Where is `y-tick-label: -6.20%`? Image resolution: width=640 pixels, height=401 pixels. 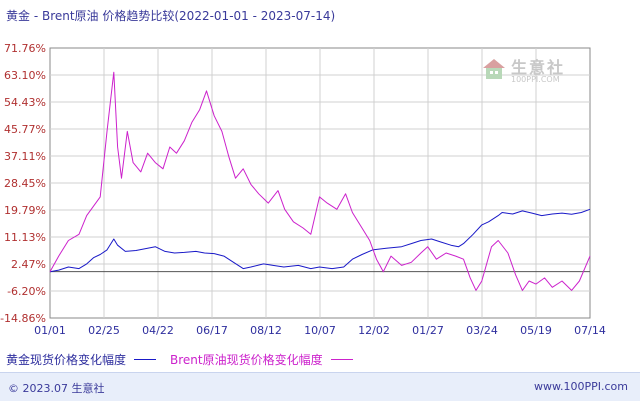
y-tick-label: -6.20% is located at coordinates (26, 291).